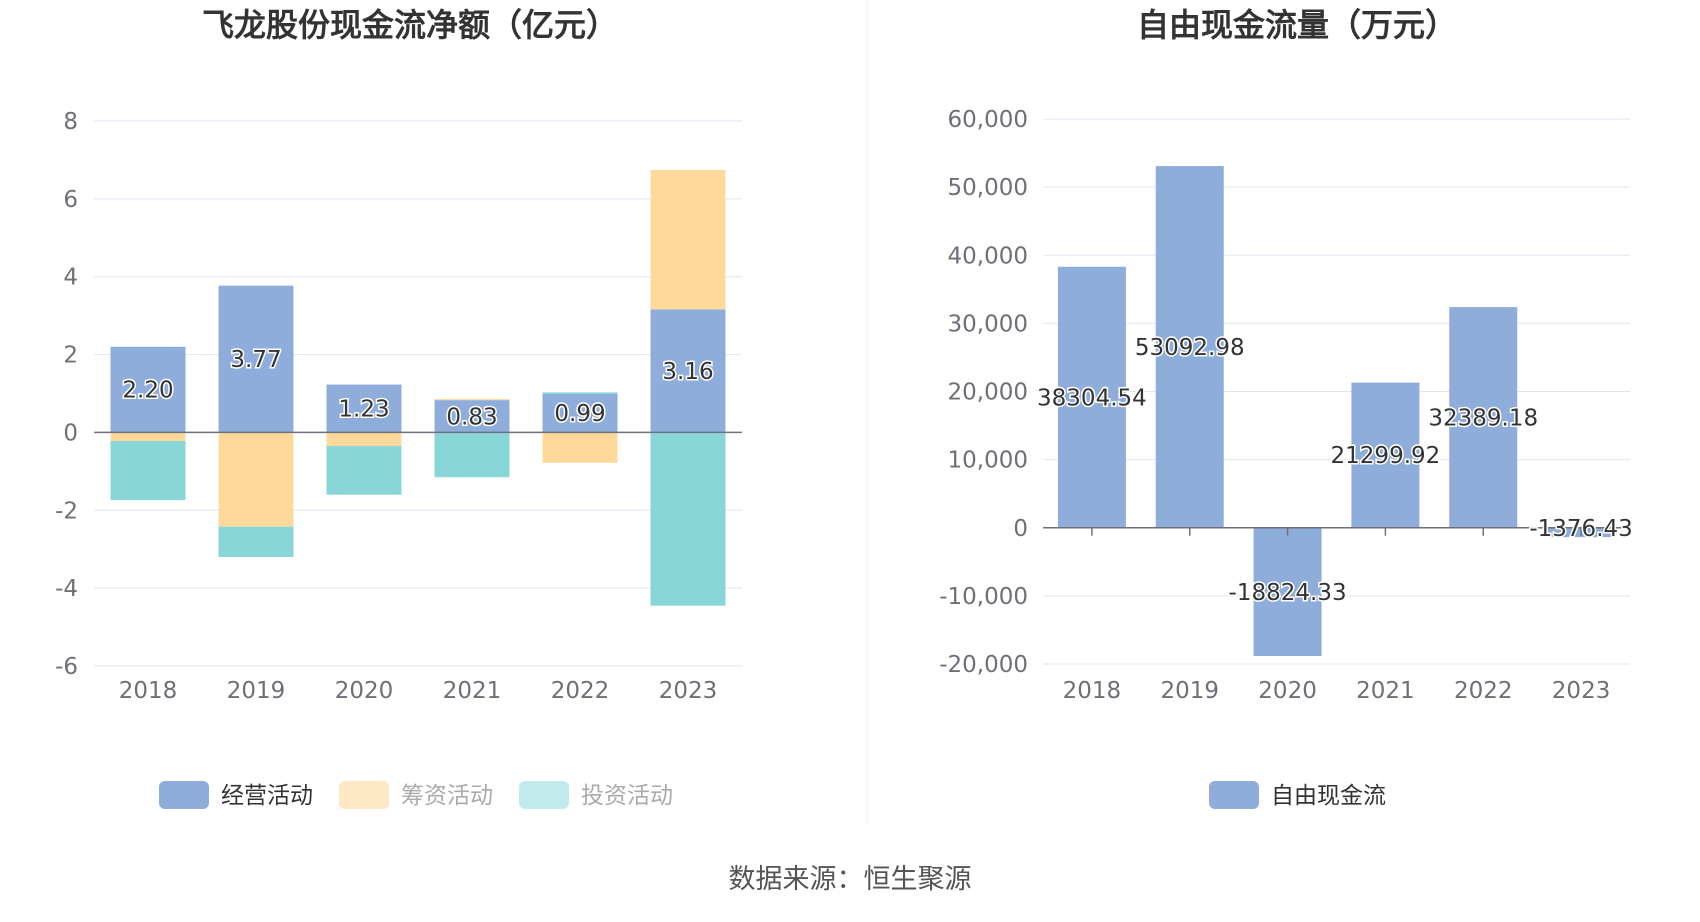  I want to click on legend-label: 筹资活动, so click(447, 796).